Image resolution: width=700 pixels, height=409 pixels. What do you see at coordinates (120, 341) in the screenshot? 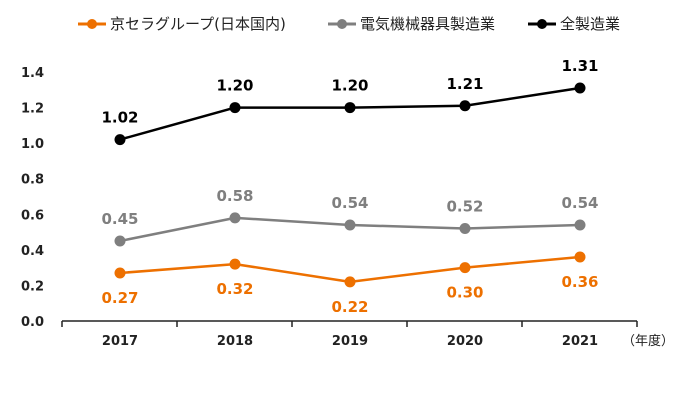
I see `x-tick-label: 2017` at bounding box center [120, 341].